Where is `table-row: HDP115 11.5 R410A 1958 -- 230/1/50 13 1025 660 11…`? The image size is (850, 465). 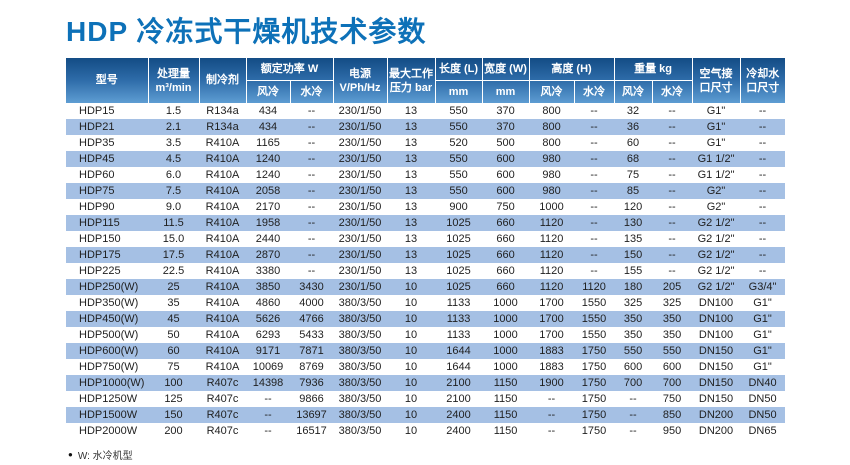
table-row: HDP115 11.5 R410A 1958 -- 230/1/50 13 1025 660 11… is located at coordinates (426, 223).